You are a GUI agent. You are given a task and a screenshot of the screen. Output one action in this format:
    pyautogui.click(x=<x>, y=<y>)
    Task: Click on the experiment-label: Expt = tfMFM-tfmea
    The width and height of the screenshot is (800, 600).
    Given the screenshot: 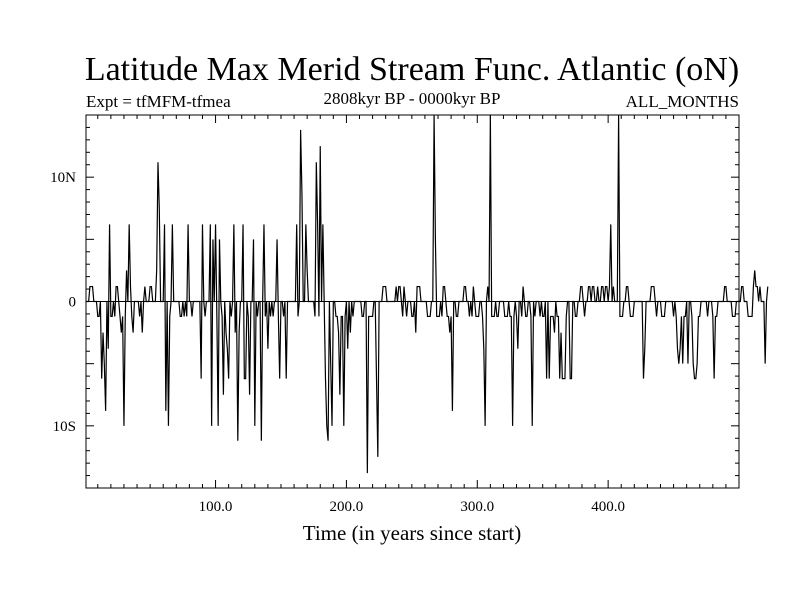 What is the action you would take?
    pyautogui.click(x=158, y=101)
    